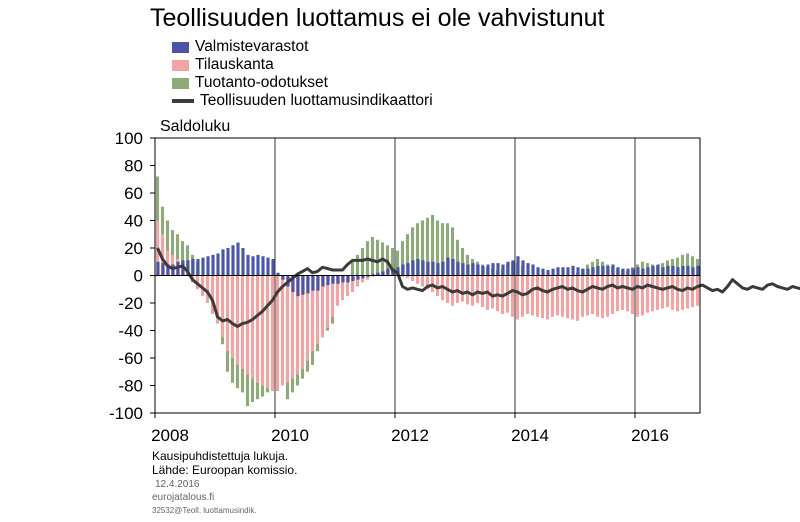  Describe the element at coordinates (180, 83) in the screenshot. I see `legend-swatch-production` at that location.